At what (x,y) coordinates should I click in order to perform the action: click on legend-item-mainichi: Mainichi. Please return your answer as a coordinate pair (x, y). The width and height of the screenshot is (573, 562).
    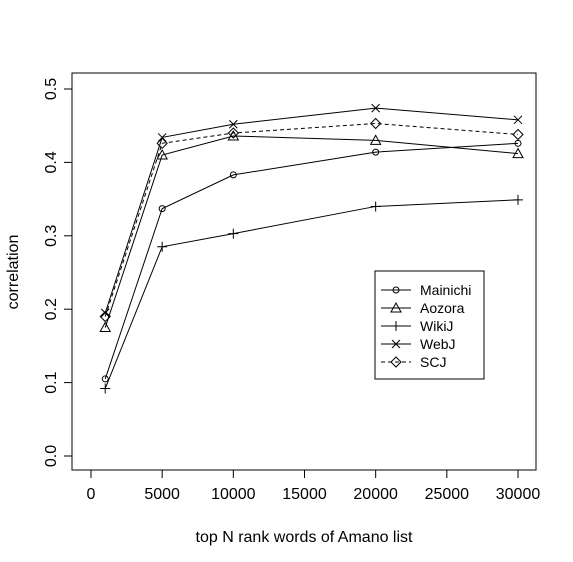
    Looking at the image, I should click on (426, 290).